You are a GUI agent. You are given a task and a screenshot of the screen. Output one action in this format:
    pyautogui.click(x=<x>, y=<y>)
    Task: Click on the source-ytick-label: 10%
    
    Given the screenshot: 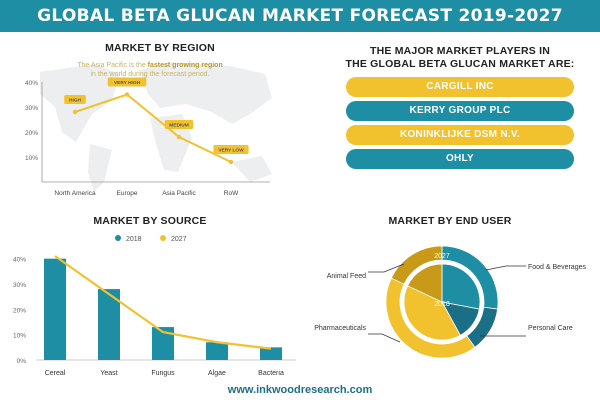 What is the action you would take?
    pyautogui.click(x=19, y=336)
    